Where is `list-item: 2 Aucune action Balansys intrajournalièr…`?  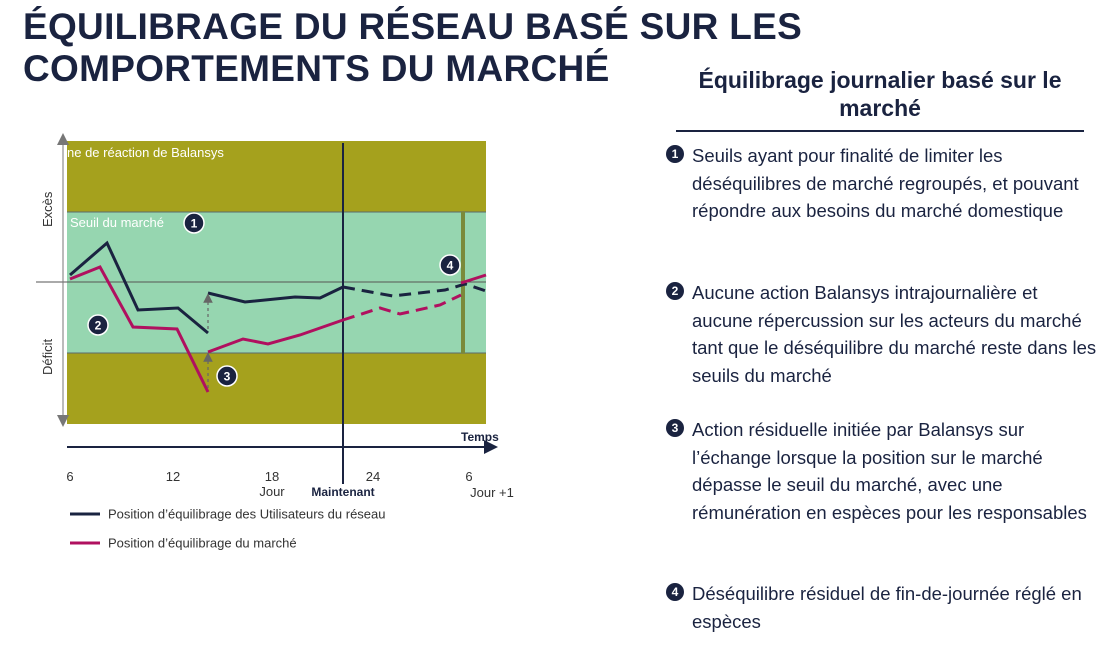 list-item: 2 Aucune action Balansys intrajournalièr… is located at coordinates (882, 334).